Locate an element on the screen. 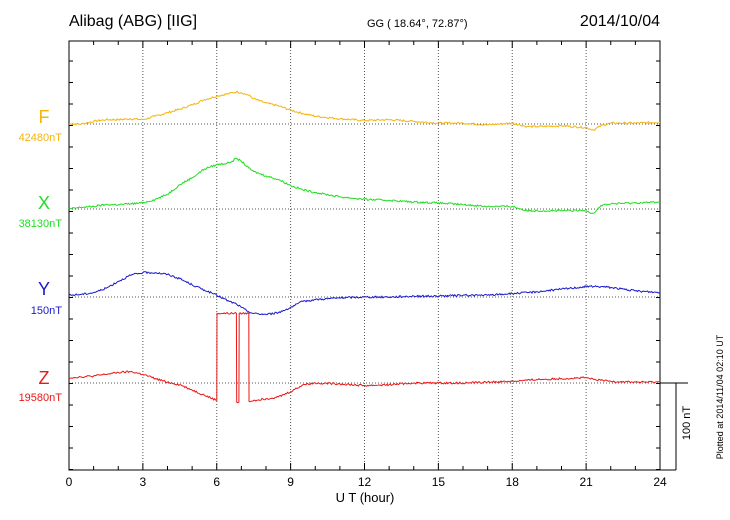 The image size is (730, 520). station-title: Alibag (ABG) [IIG] is located at coordinates (133, 21).